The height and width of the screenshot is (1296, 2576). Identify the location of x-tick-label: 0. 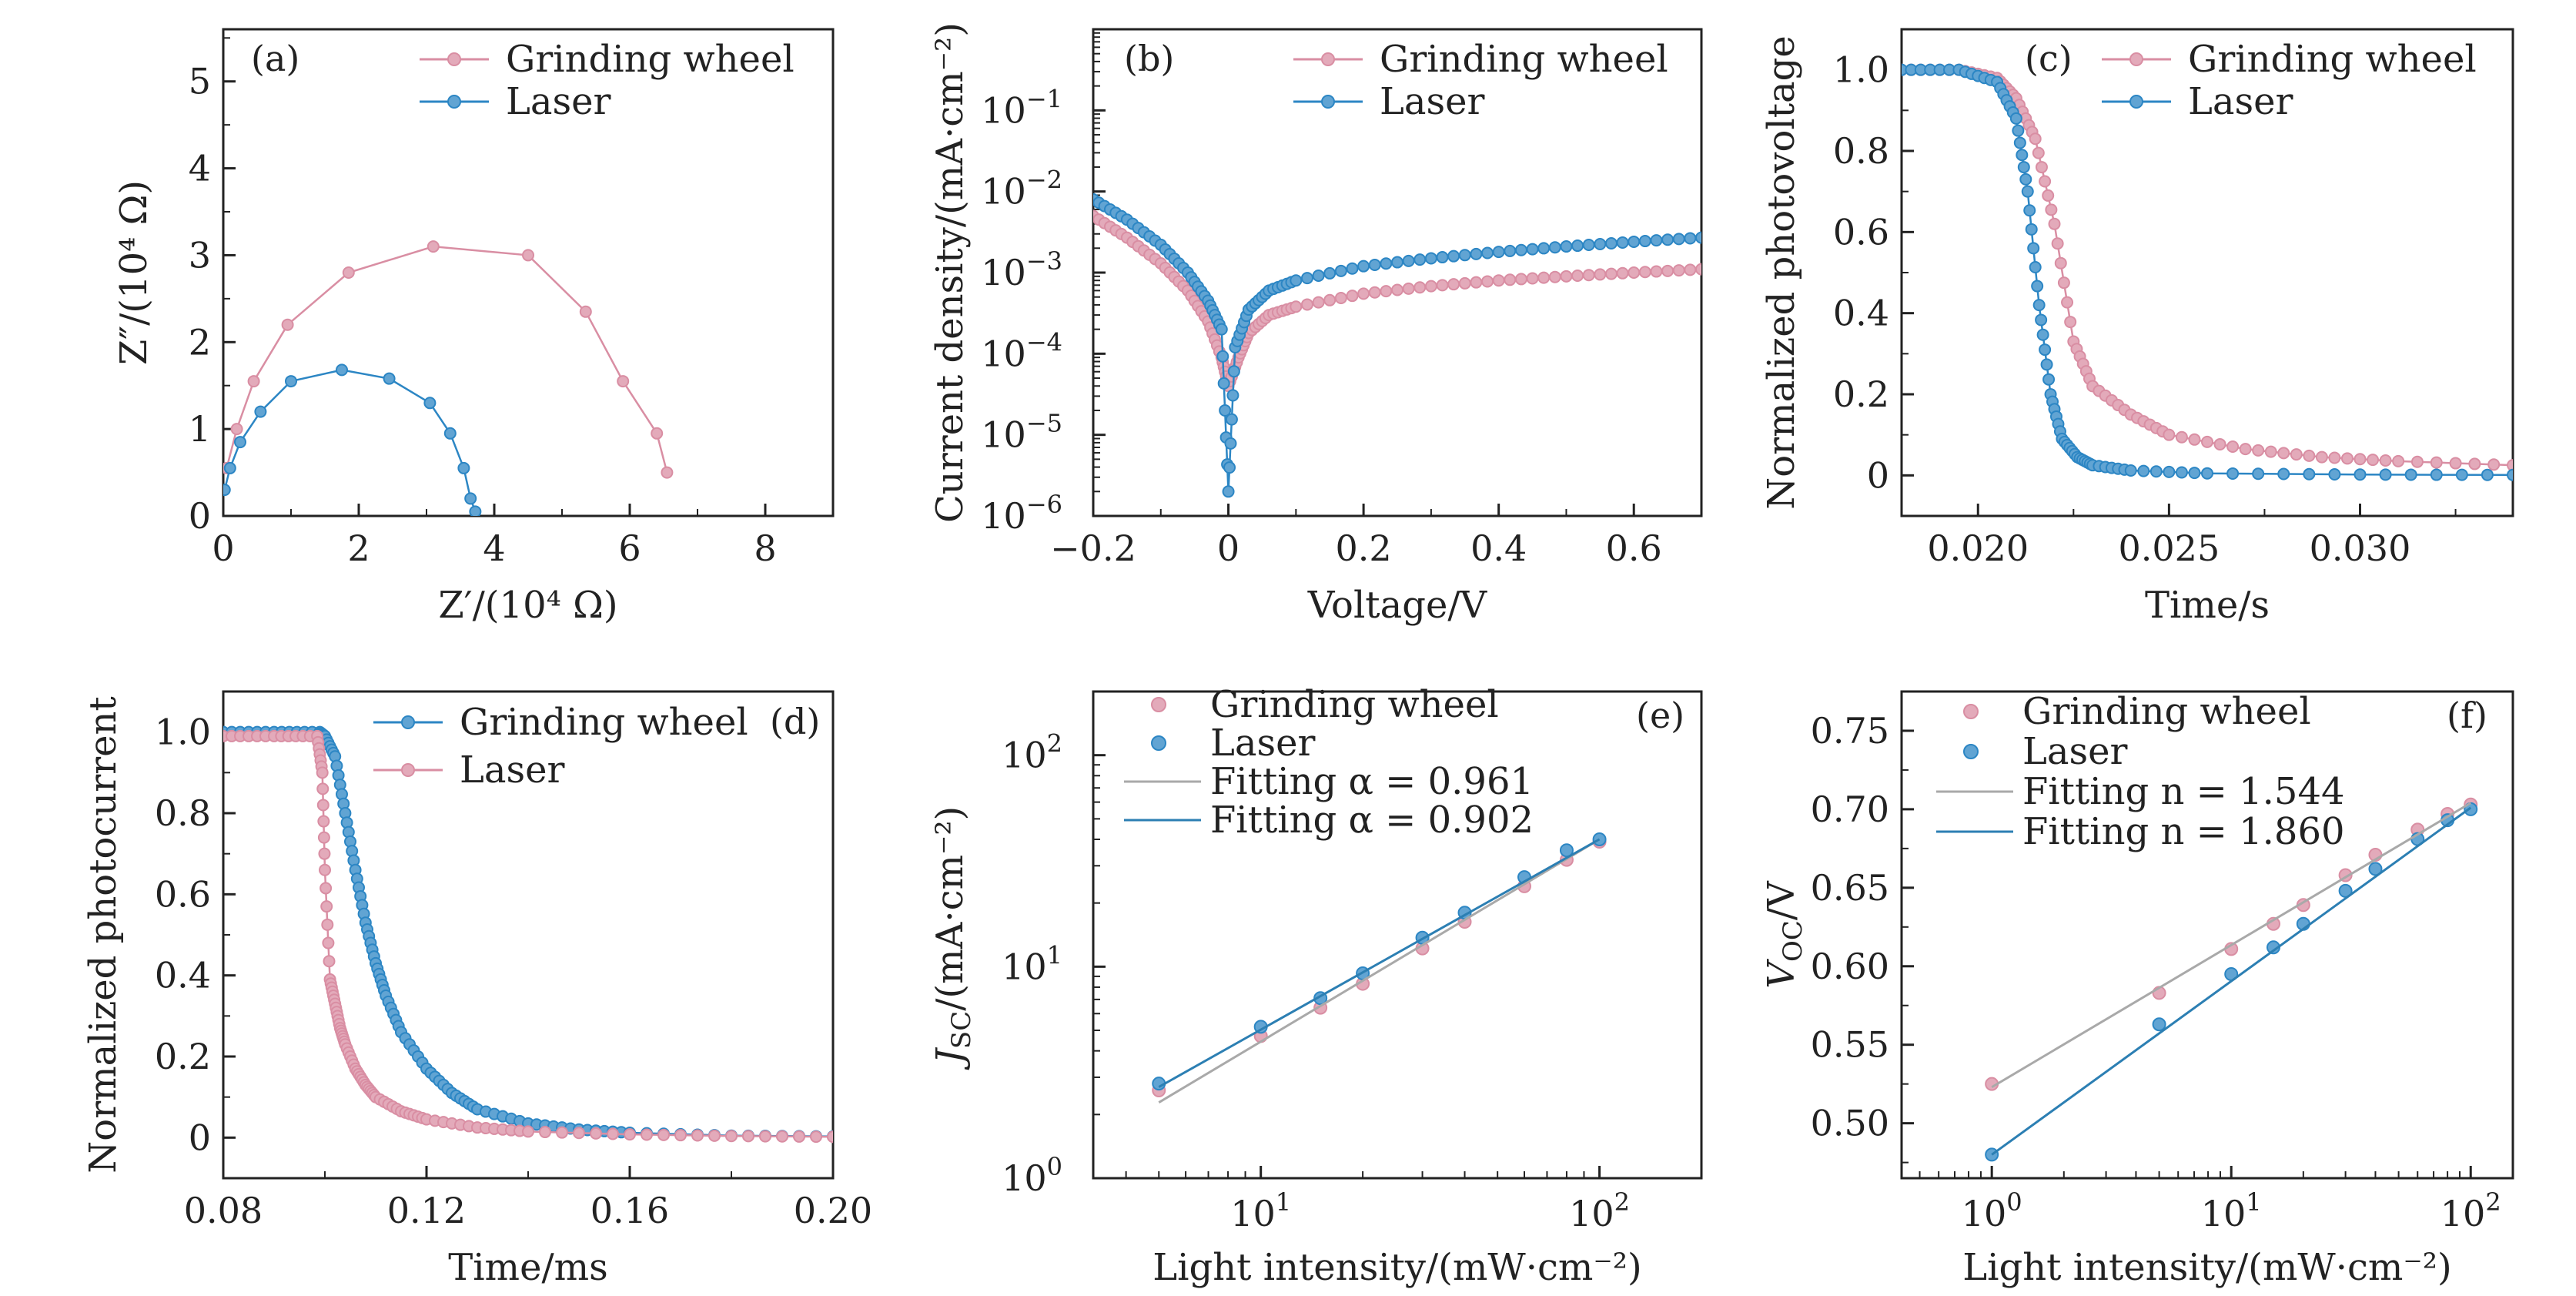
(1228, 548).